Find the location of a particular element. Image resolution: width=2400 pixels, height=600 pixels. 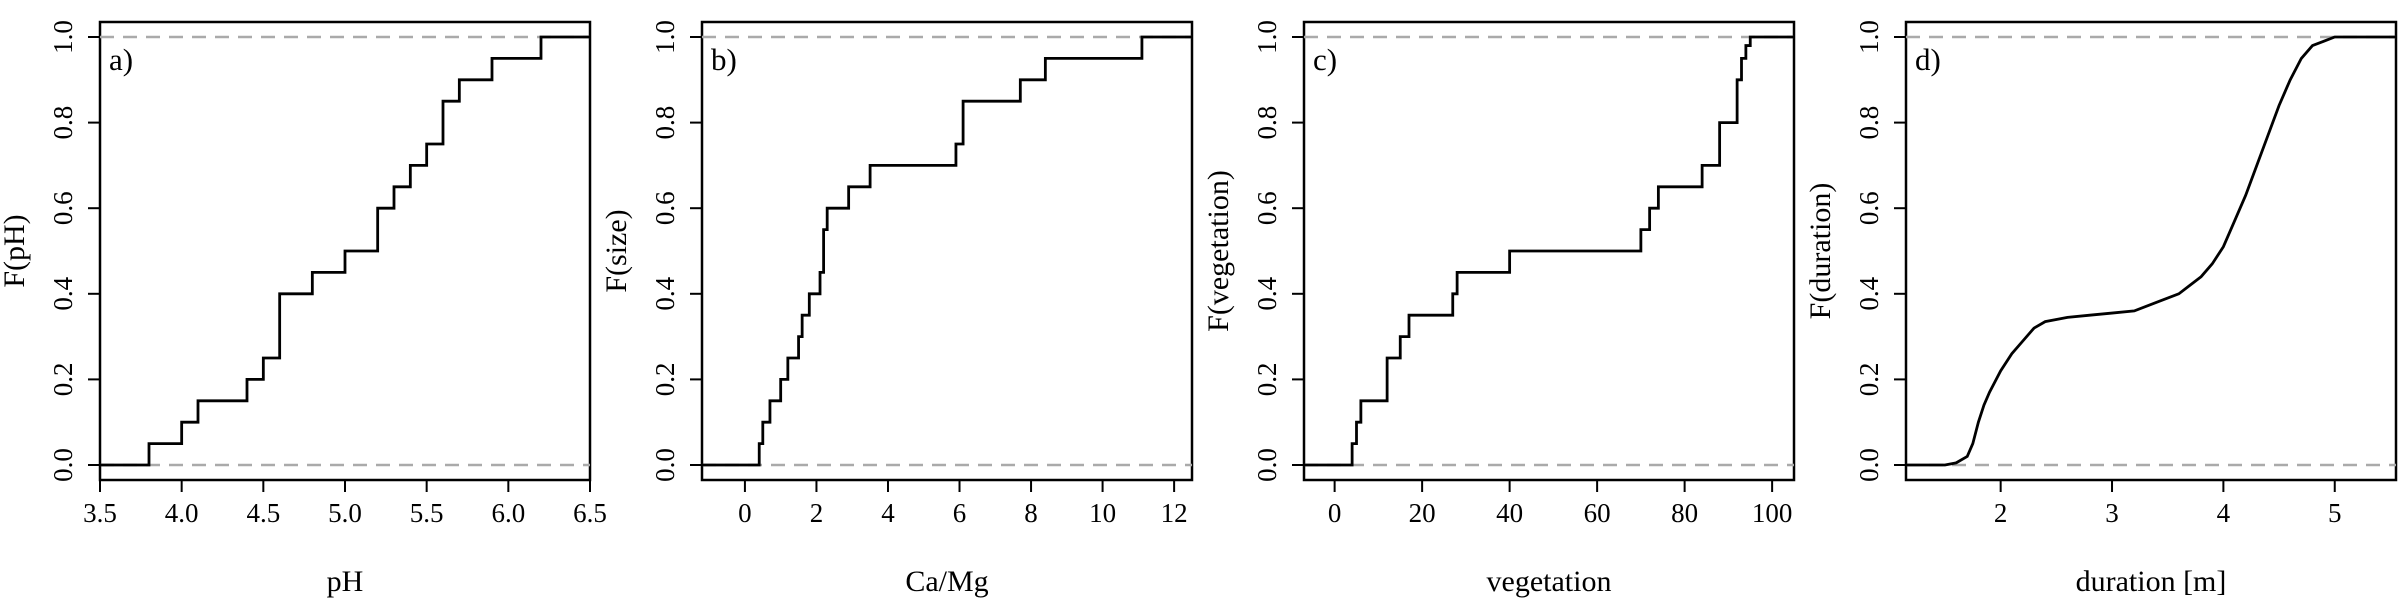

x-tick-label: 4.0 is located at coordinates (182, 513).